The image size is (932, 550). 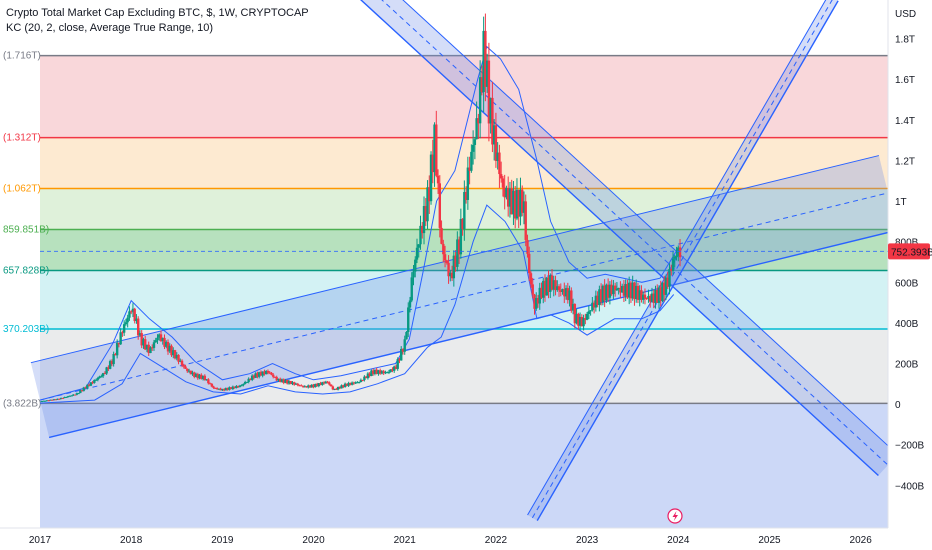 What do you see at coordinates (40, 540) in the screenshot?
I see `x-tick-label: 2017` at bounding box center [40, 540].